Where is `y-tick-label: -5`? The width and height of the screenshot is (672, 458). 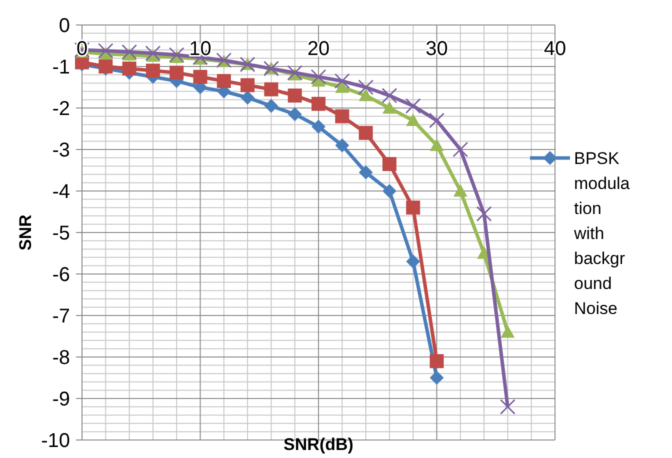
y-tick-label: -5 is located at coordinates (61, 233).